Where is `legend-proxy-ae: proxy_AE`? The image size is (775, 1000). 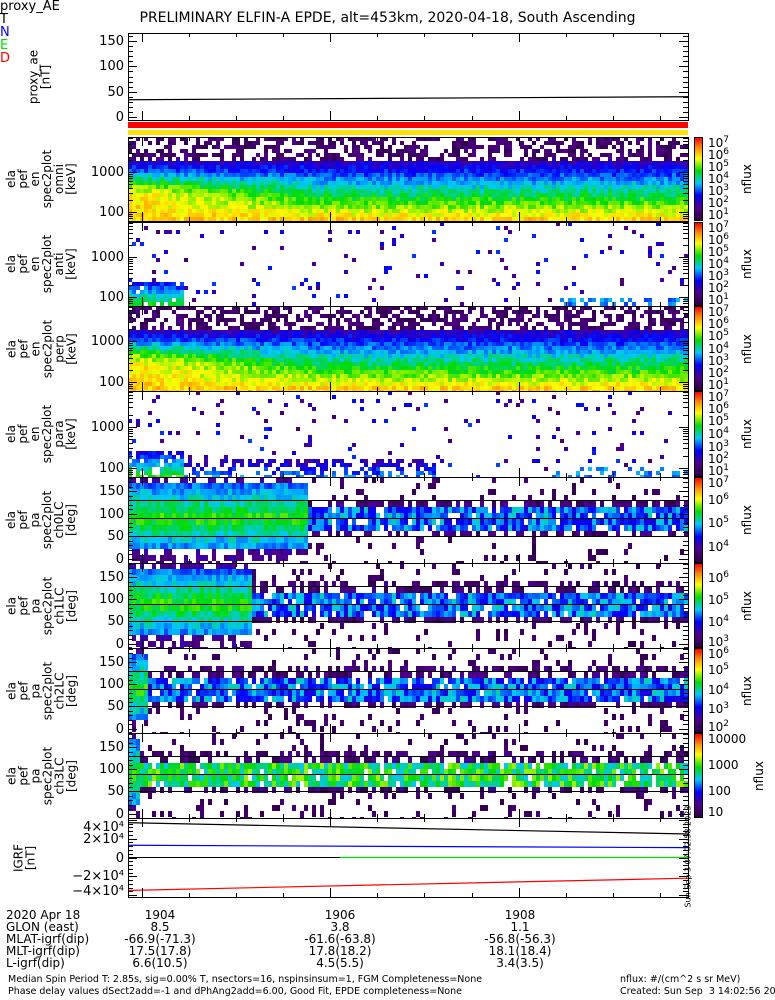 legend-proxy-ae: proxy_AE is located at coordinates (30, 7).